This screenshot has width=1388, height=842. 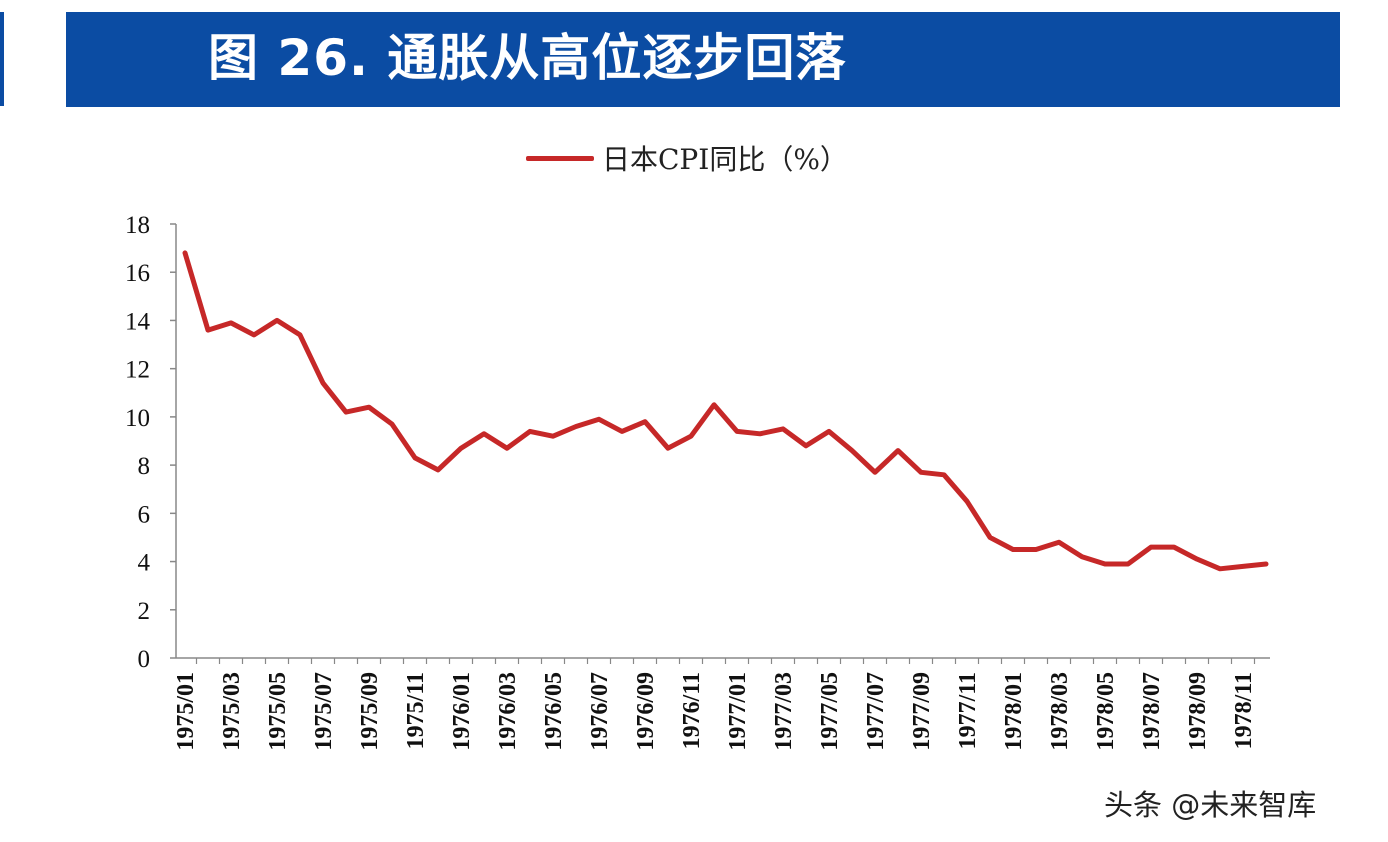 I want to click on x-tick-label: 1976/11, so click(x=692, y=710).